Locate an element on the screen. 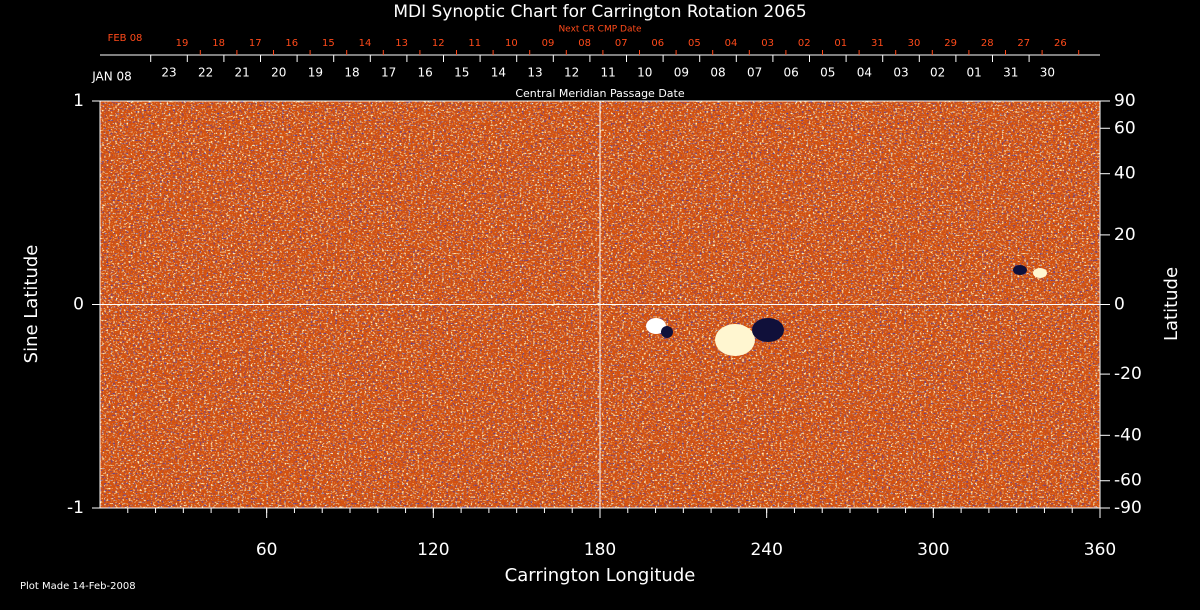  next-date-label: 01 is located at coordinates (840, 43).